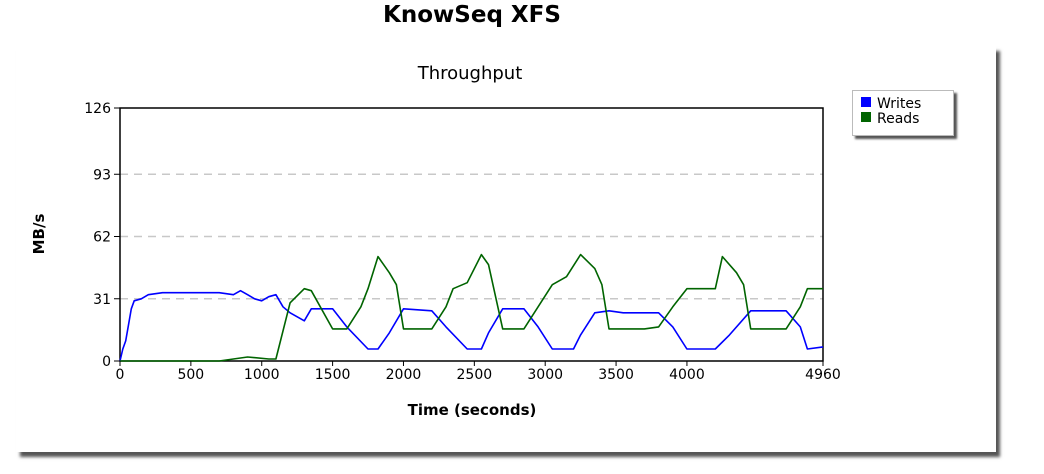  Describe the element at coordinates (471, 325) in the screenshot. I see `series-line-writes` at that location.